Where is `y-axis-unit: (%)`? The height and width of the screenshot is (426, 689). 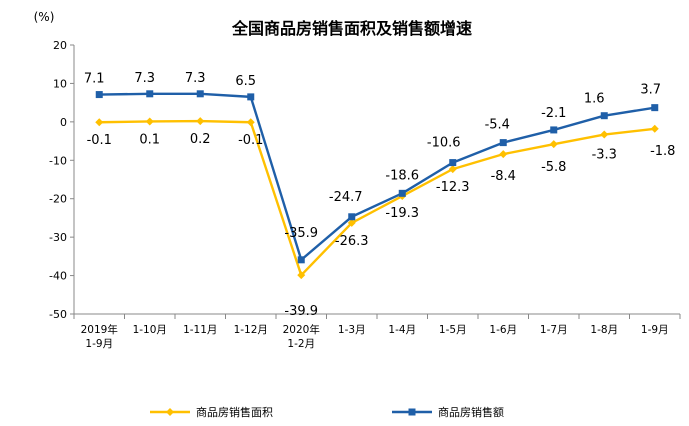 y-axis-unit: (%) is located at coordinates (44, 17).